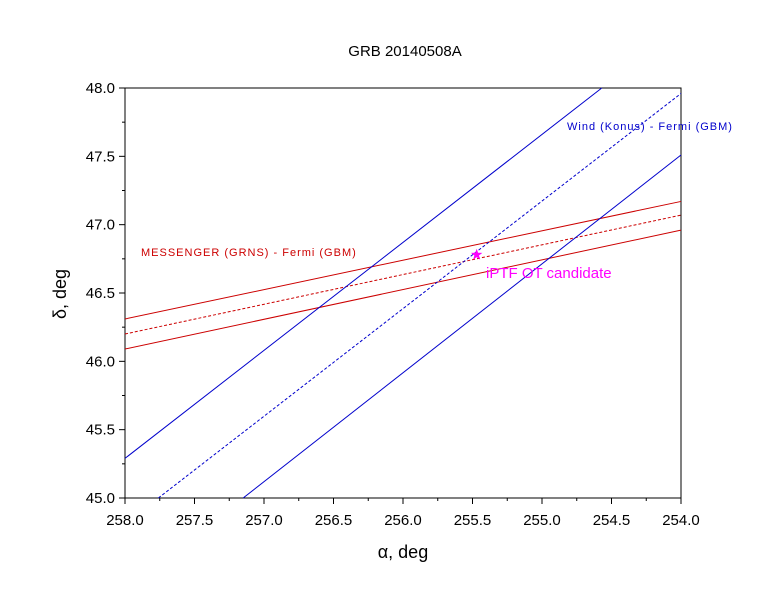  Describe the element at coordinates (681, 520) in the screenshot. I see `x-tick-label: 254.0` at that location.